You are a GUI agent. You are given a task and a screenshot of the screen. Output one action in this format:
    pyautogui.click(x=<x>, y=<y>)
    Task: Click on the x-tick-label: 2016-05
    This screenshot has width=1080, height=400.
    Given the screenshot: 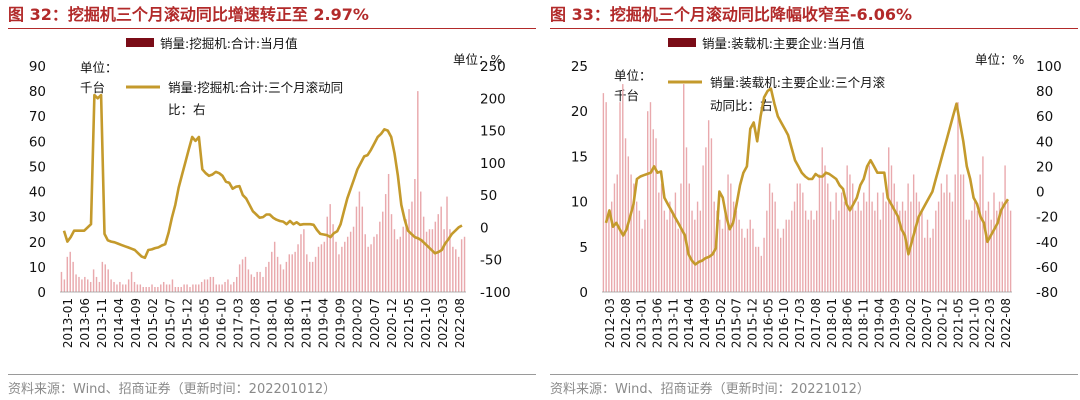 What is the action you would take?
    pyautogui.click(x=768, y=323)
    